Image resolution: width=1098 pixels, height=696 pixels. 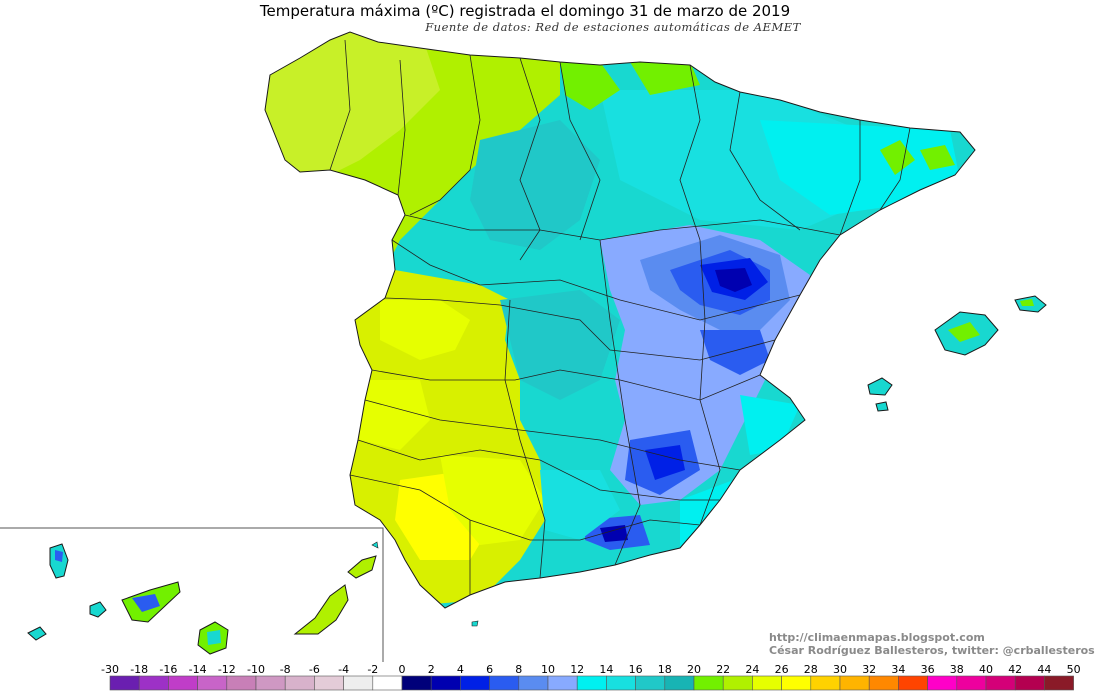 I want to click on formentera, so click(x=882, y=406).